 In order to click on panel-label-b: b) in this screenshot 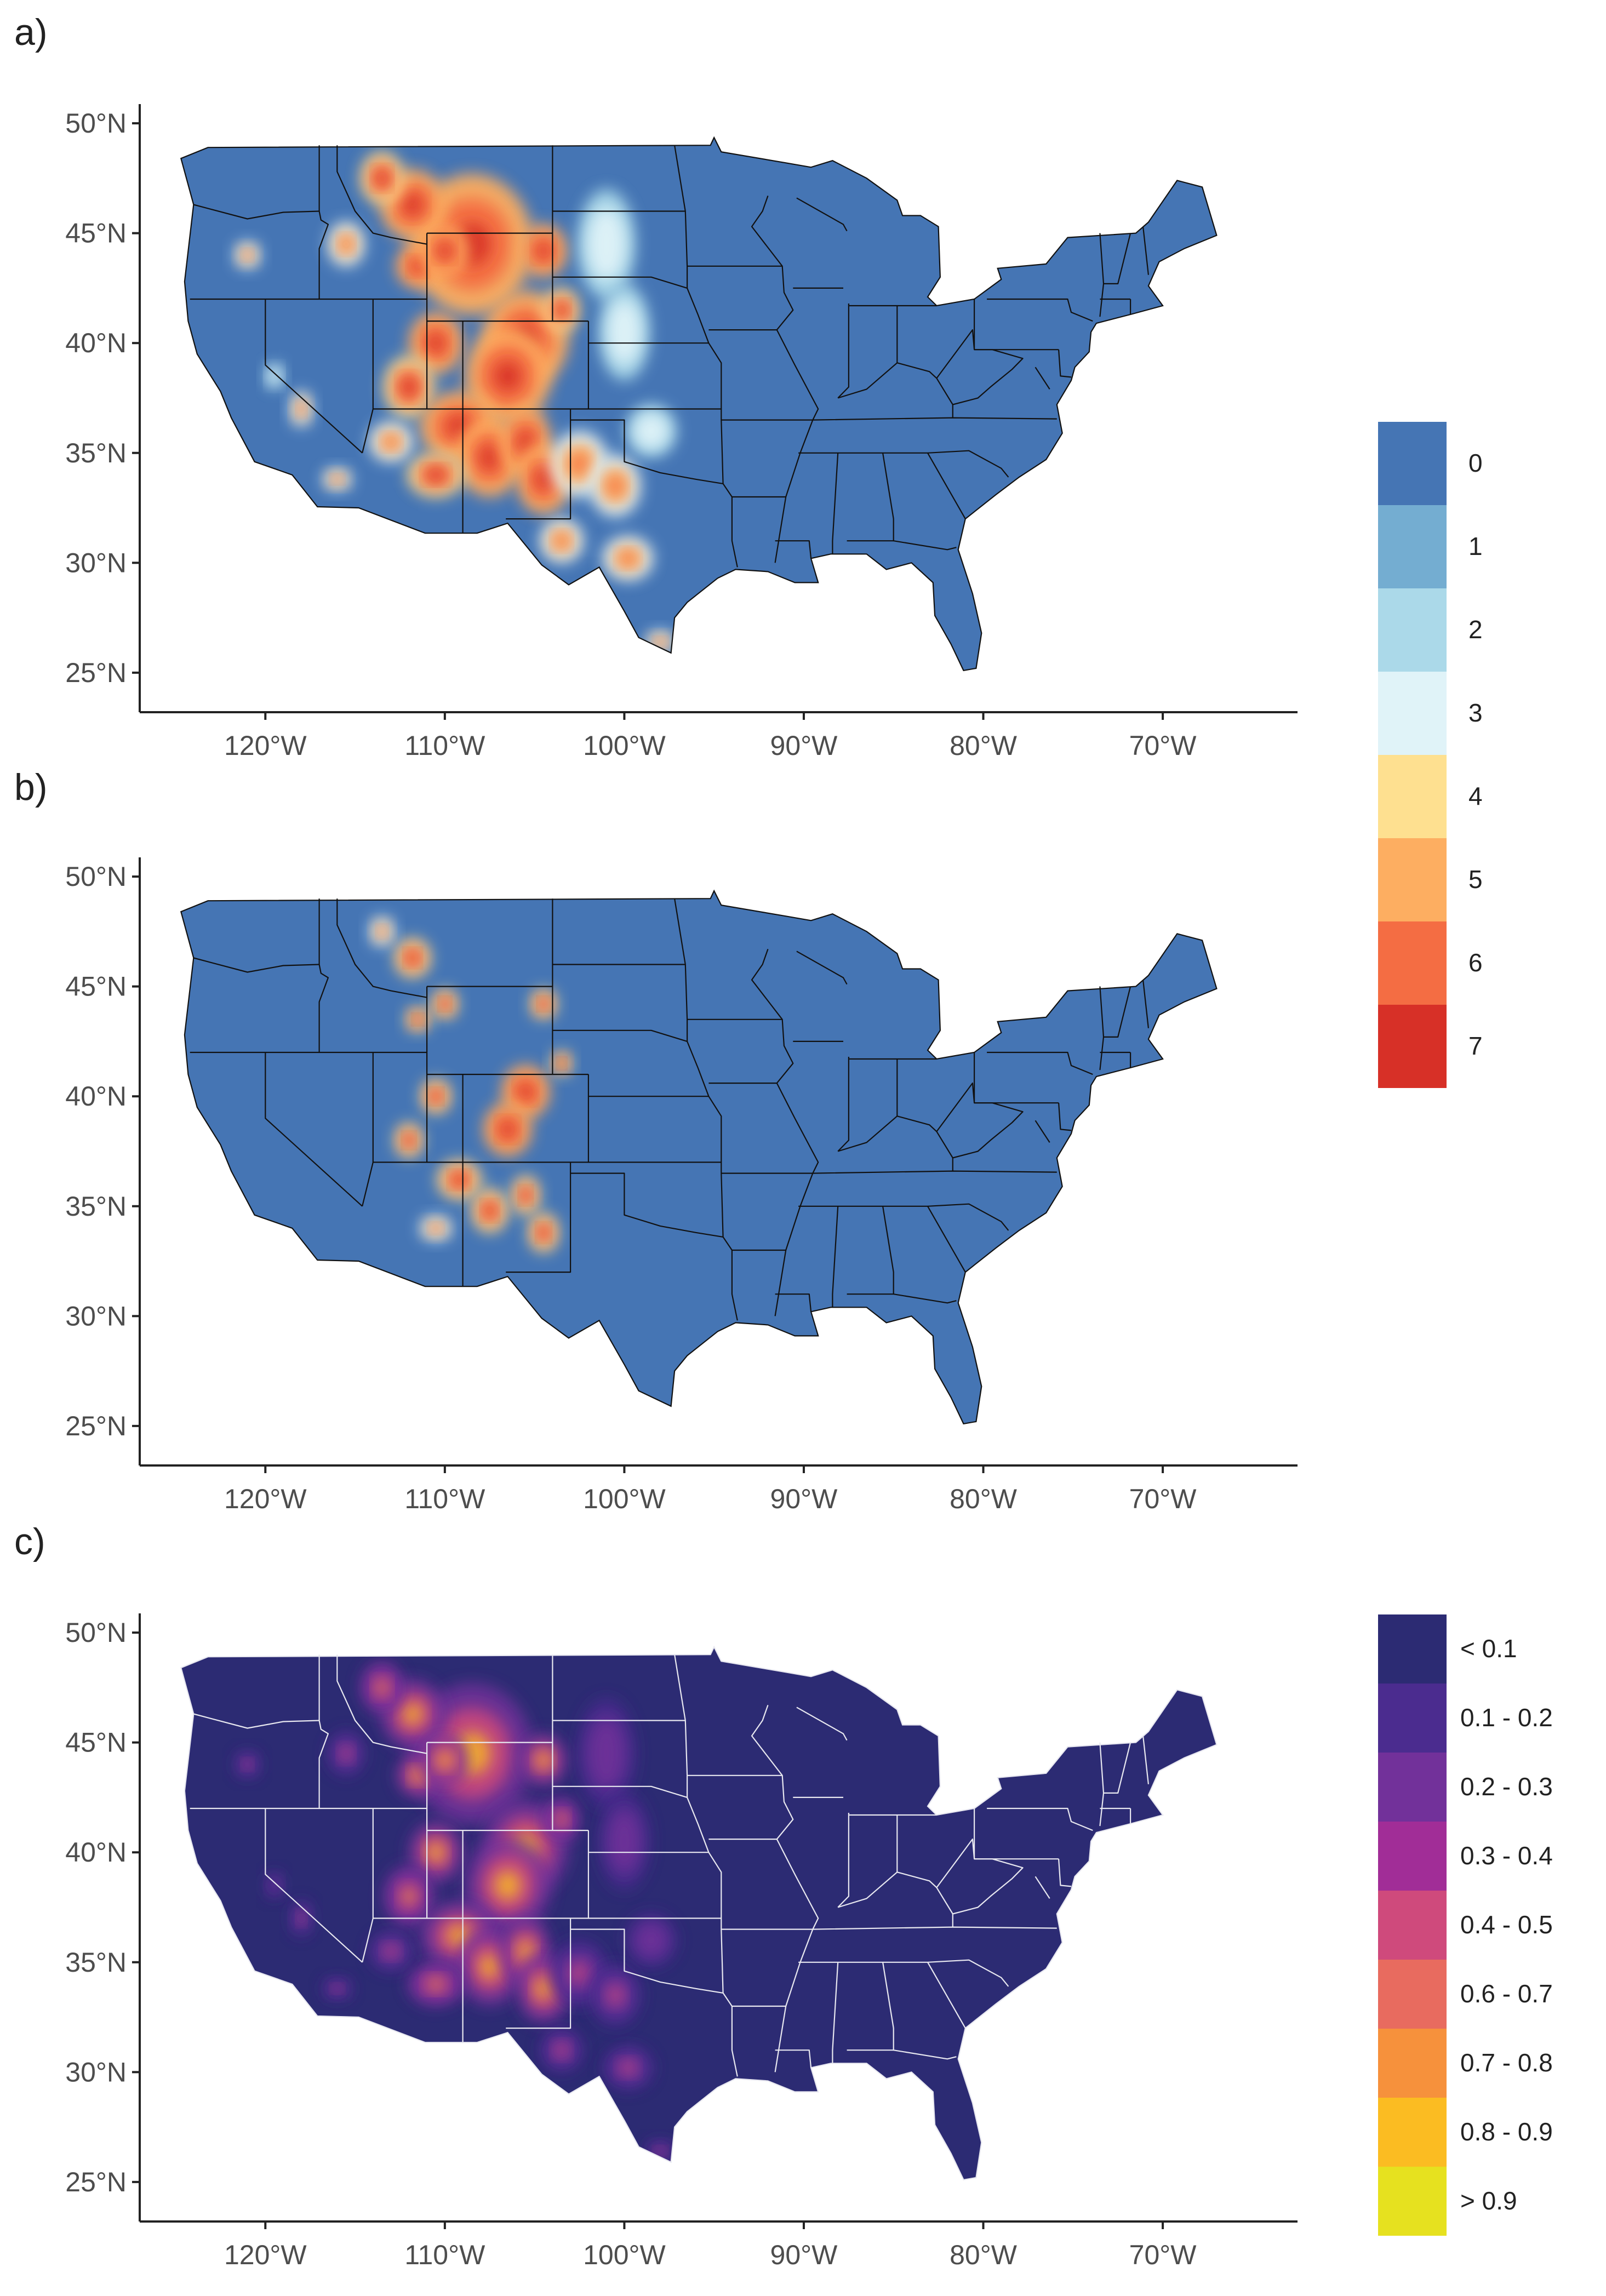, I will do `click(31, 787)`.